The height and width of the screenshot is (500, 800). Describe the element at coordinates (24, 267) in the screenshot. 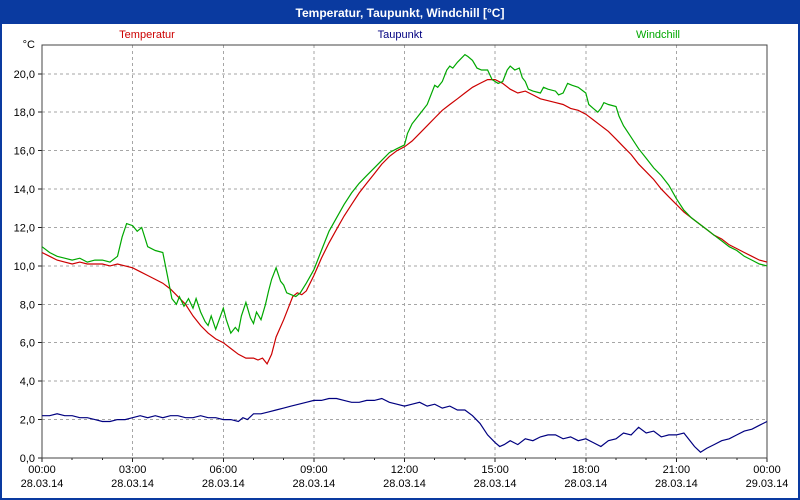

I see `y-axis-label: 10,0` at that location.